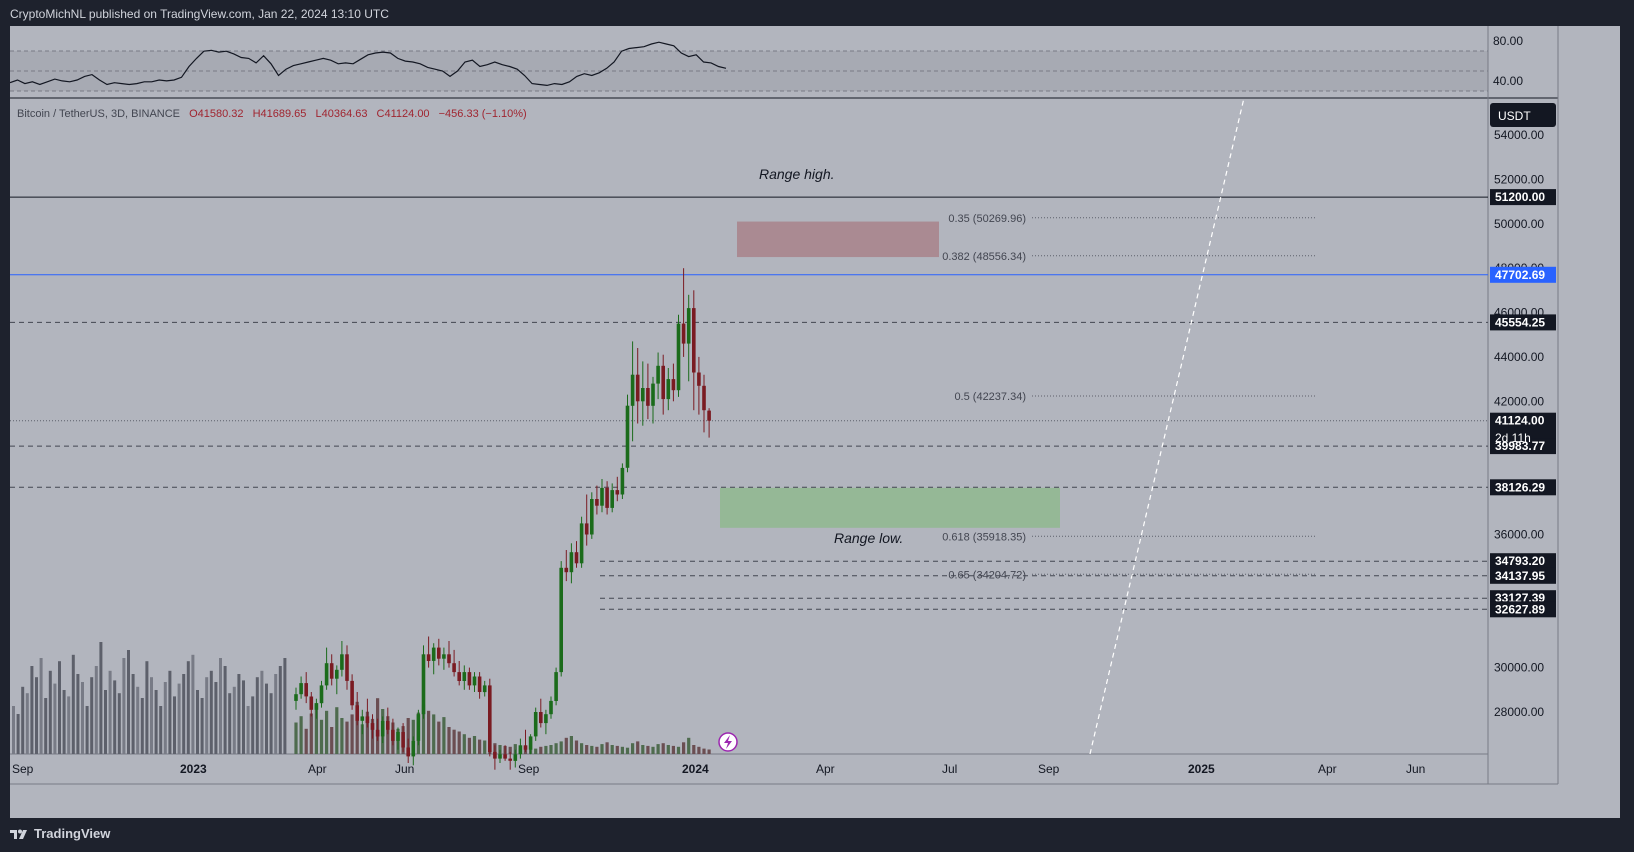 Image resolution: width=1634 pixels, height=852 pixels. What do you see at coordinates (987, 575) in the screenshot?
I see `fib-label: 0.65 (34204.72)` at bounding box center [987, 575].